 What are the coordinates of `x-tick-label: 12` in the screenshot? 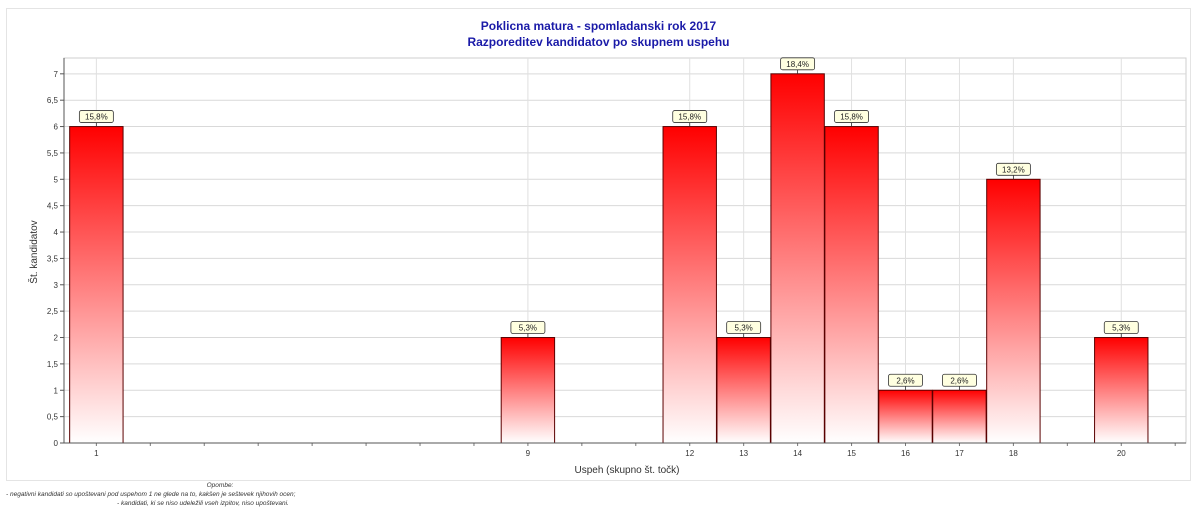 It's located at (689, 453).